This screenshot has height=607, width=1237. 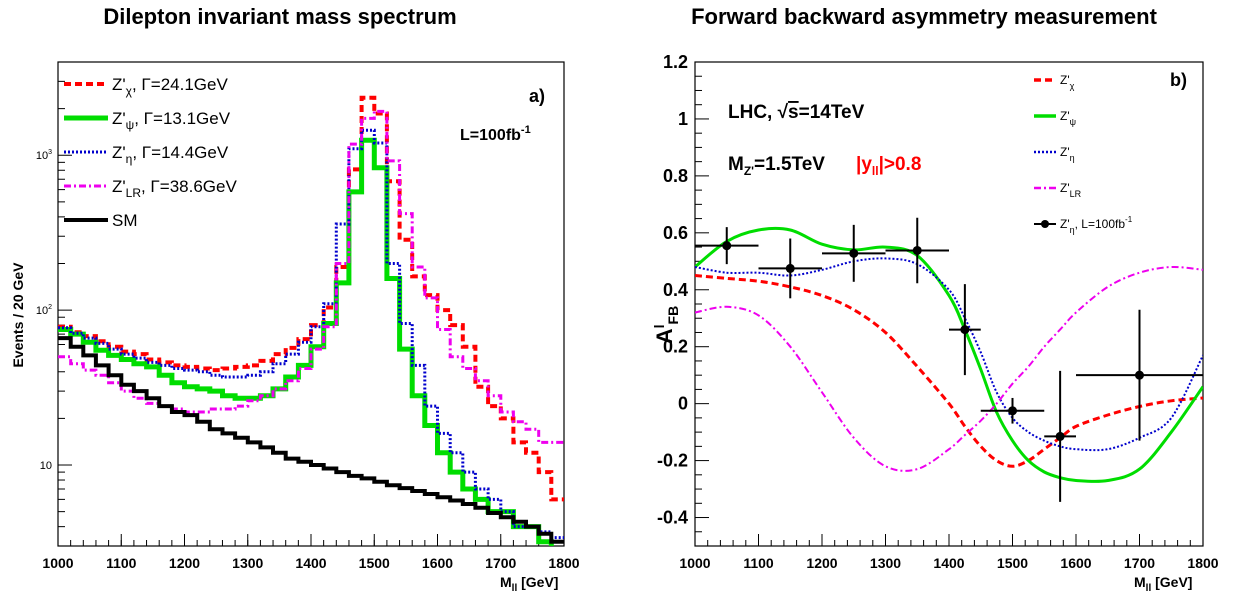 I want to click on legend-label: Z'ψ, so click(x=1068, y=118).